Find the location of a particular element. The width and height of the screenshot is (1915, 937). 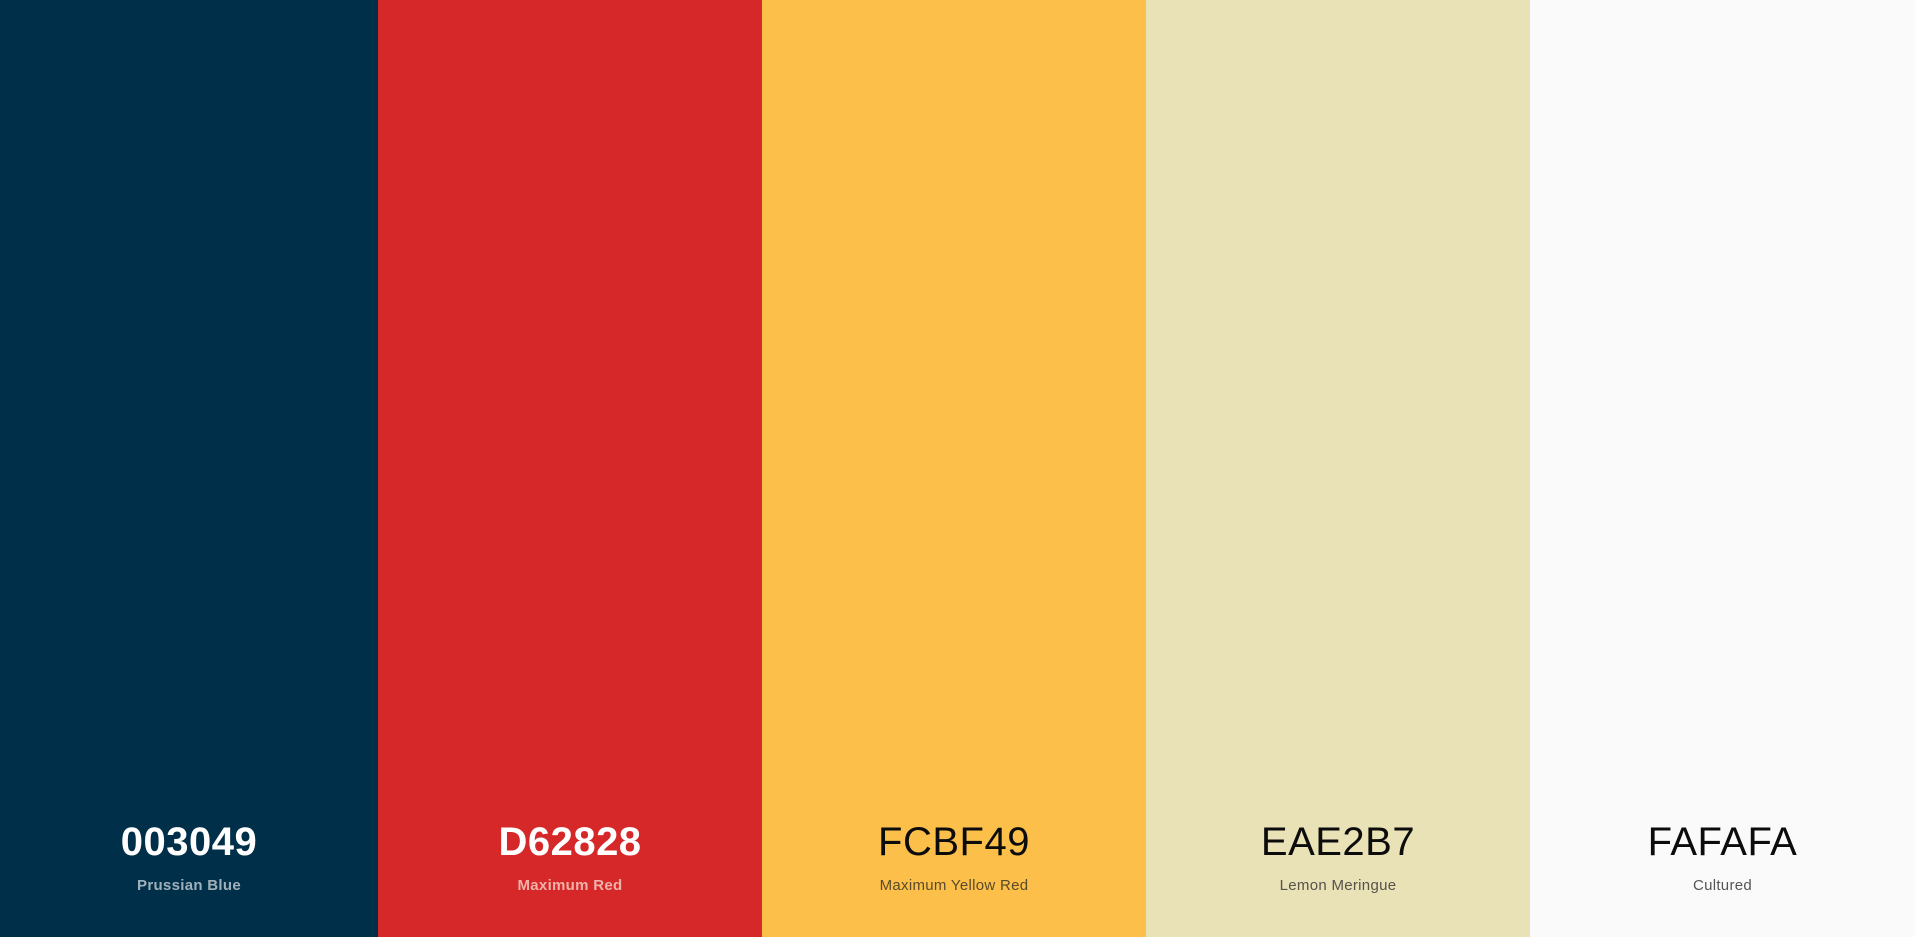

swatch-info: FAFAFA Cultured is located at coordinates (1722, 856).